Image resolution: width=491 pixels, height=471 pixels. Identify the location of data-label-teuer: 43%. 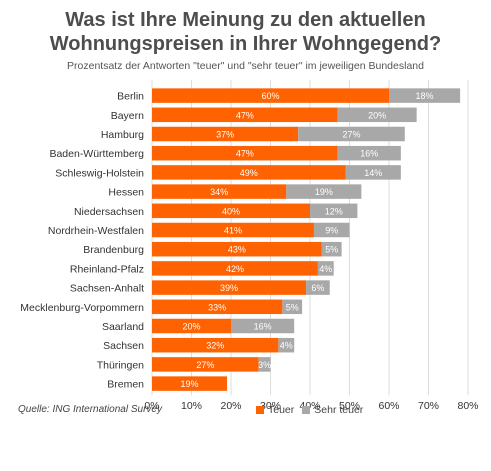
(237, 250).